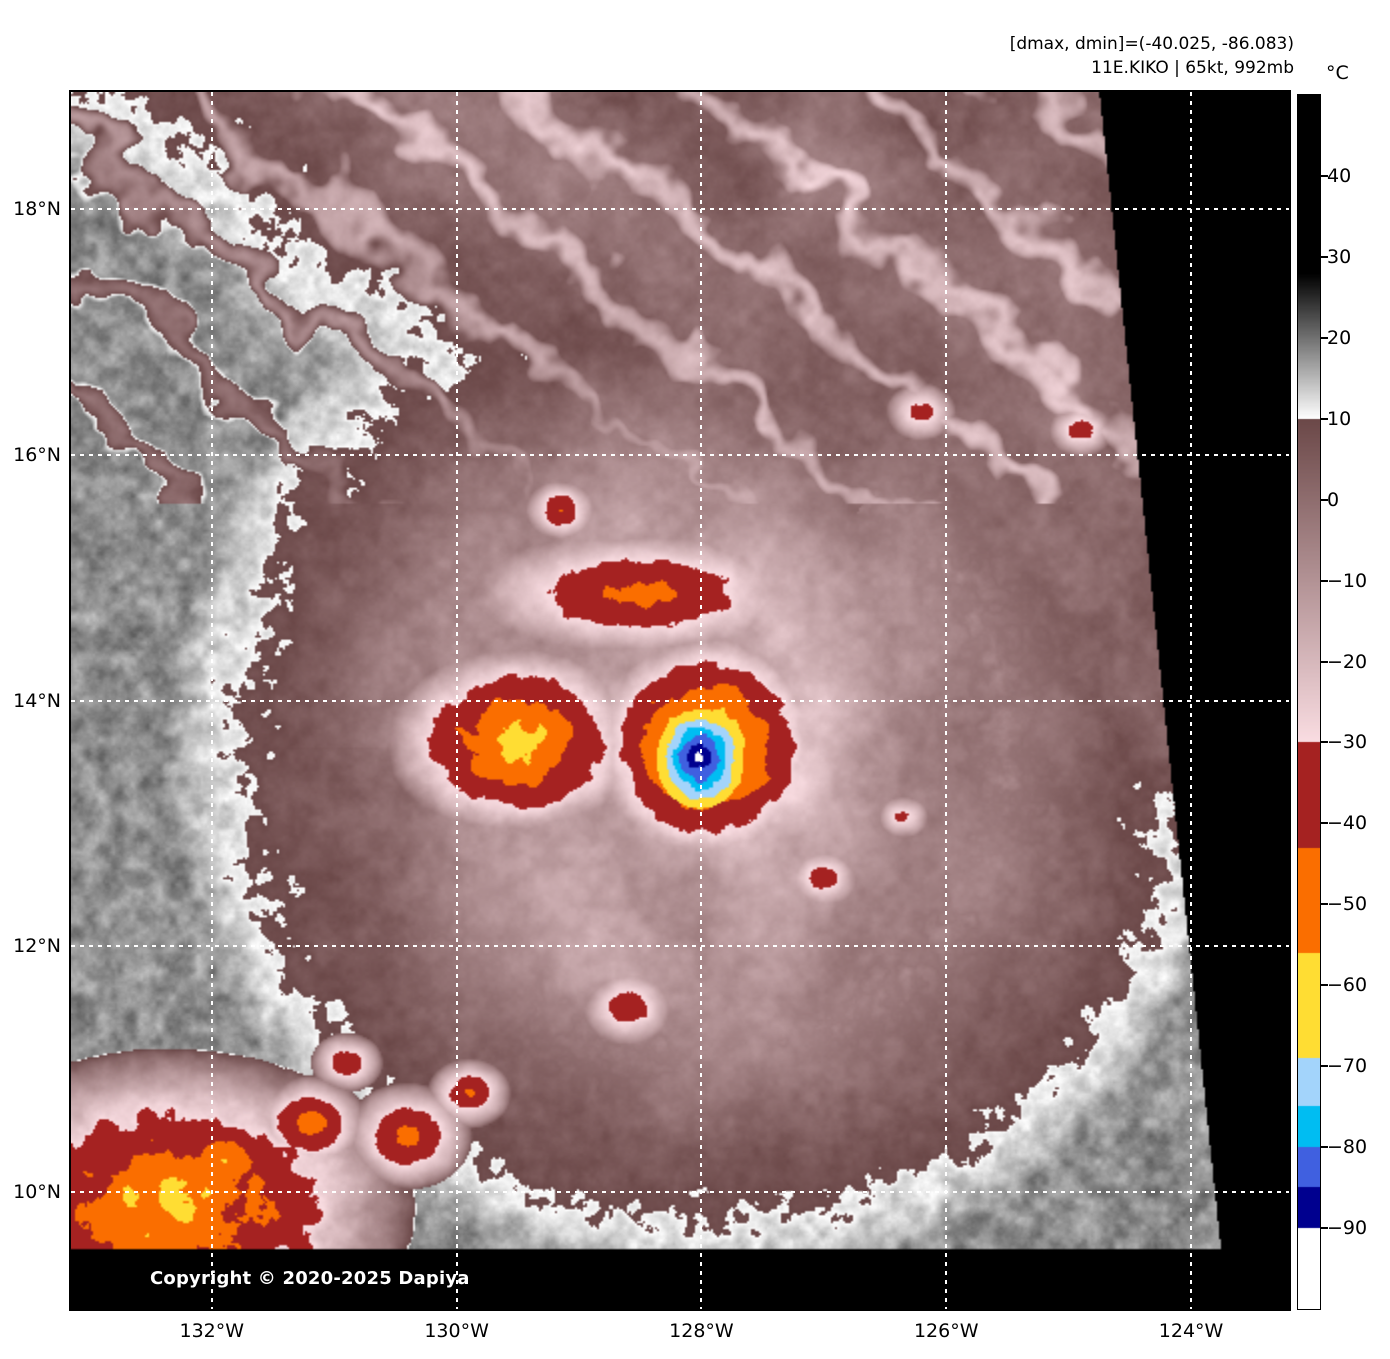 This screenshot has width=1390, height=1359. I want to click on colorbar-tick-label: −30, so click(1347, 742).